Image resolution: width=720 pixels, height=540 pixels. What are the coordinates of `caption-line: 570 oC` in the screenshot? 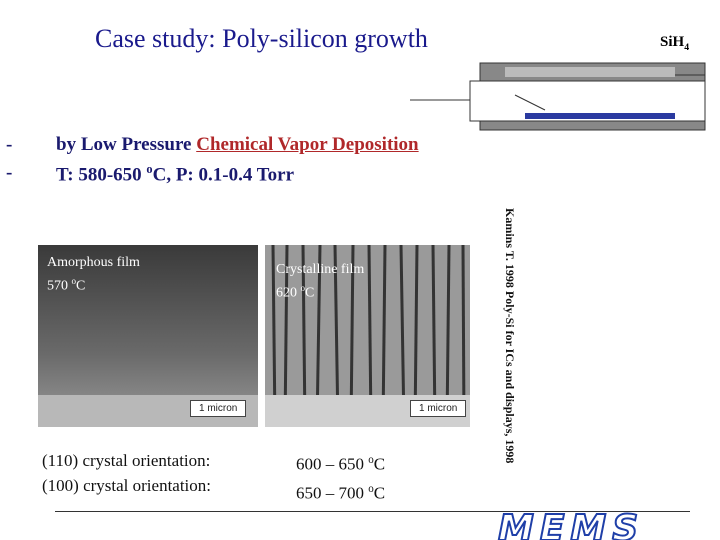 It's located at (93, 284).